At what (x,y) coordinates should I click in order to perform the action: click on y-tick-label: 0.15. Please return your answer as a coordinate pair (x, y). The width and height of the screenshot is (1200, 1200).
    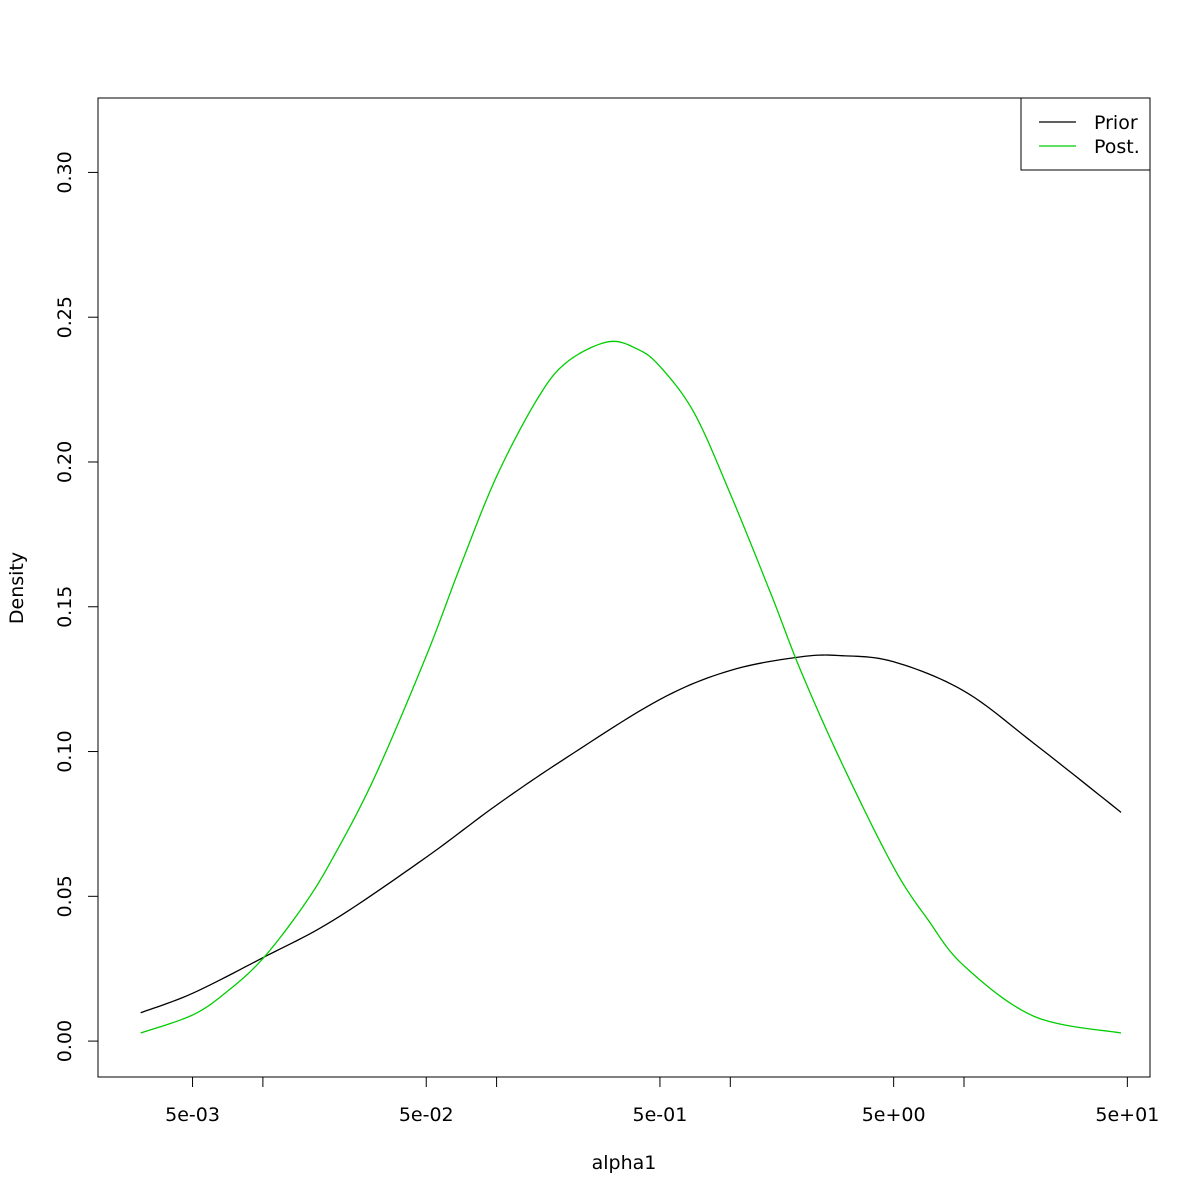
    Looking at the image, I should click on (65, 607).